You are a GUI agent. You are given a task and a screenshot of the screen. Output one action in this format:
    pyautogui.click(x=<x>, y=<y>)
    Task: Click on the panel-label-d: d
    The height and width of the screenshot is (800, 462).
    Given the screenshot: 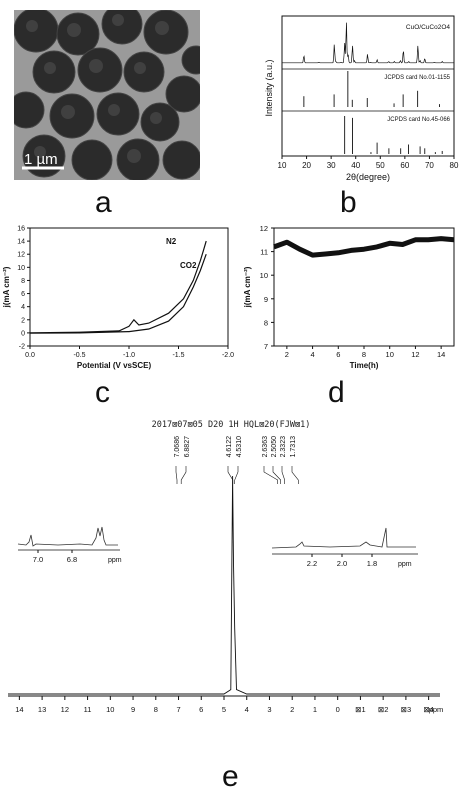 What is the action you would take?
    pyautogui.click(x=336, y=392)
    